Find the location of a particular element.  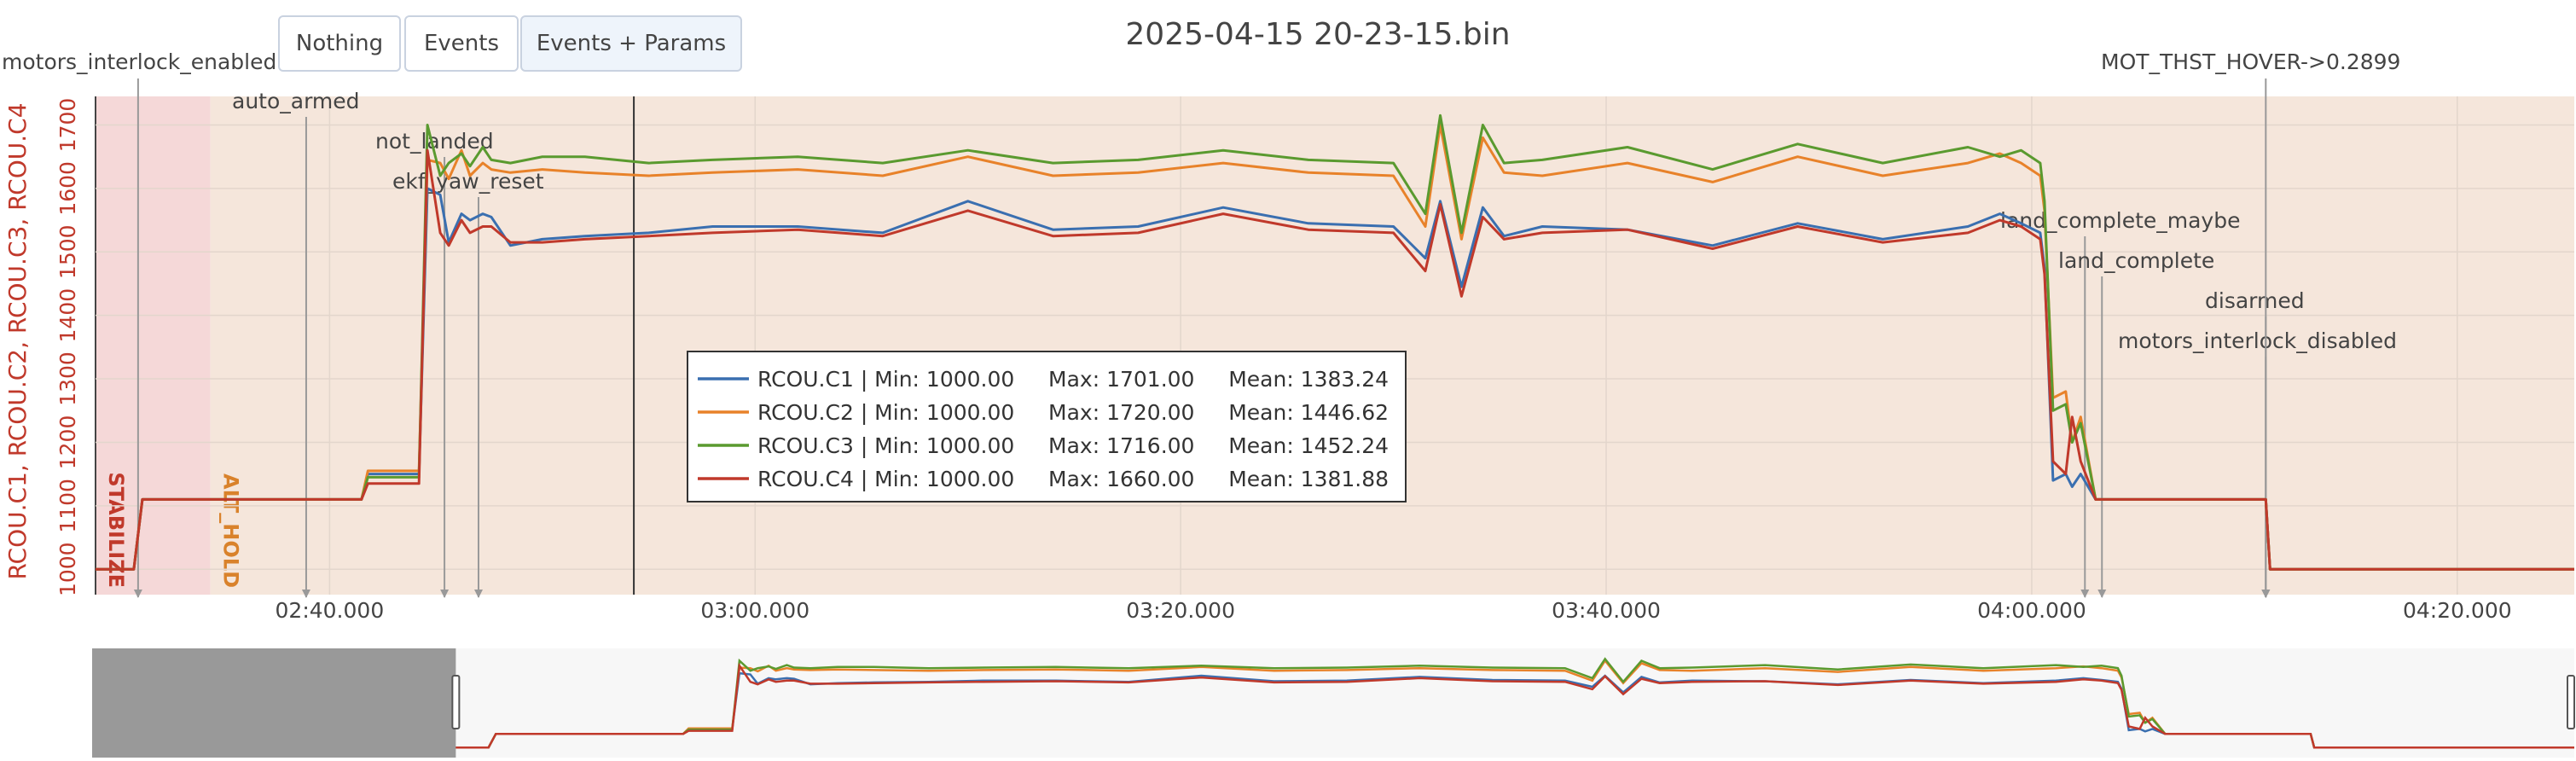

y-tick-label: 1700 is located at coordinates (67, 125).